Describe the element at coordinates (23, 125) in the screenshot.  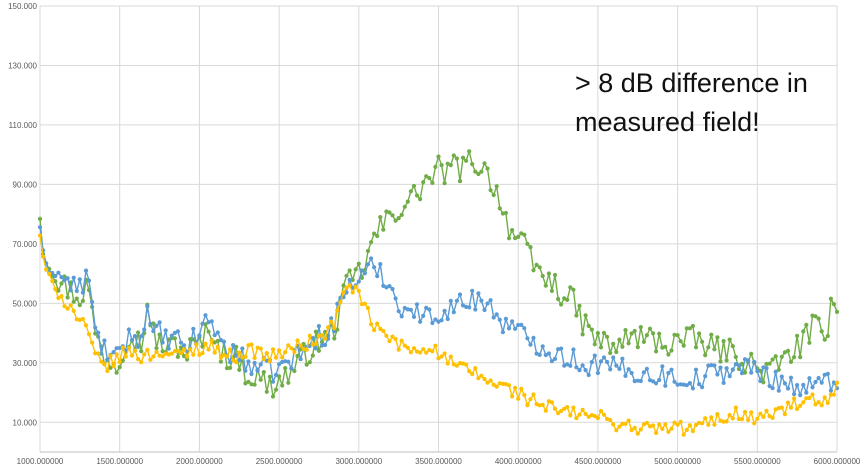
I see `y-tick-label: 110.000` at that location.